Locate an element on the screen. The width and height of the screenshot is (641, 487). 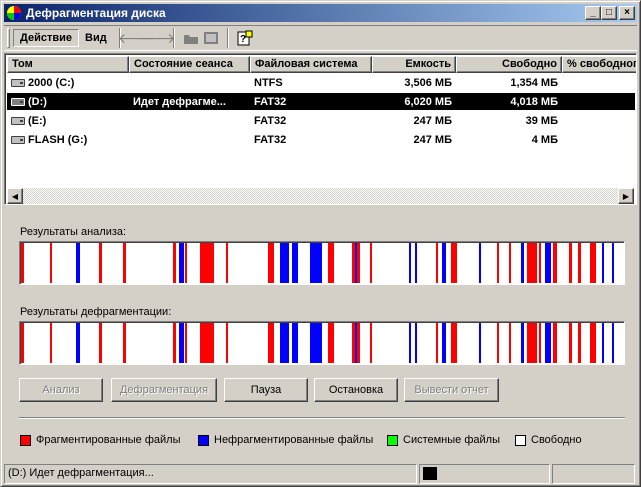
scroll-track is located at coordinates (320, 196).